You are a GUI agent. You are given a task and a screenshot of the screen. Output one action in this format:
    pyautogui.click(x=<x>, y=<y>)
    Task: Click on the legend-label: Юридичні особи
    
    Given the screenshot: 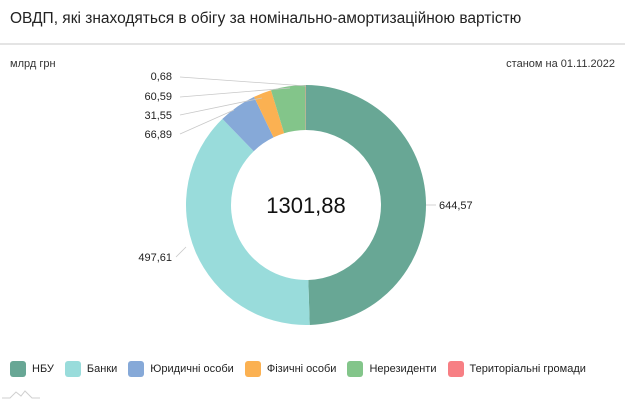 What is the action you would take?
    pyautogui.click(x=192, y=369)
    